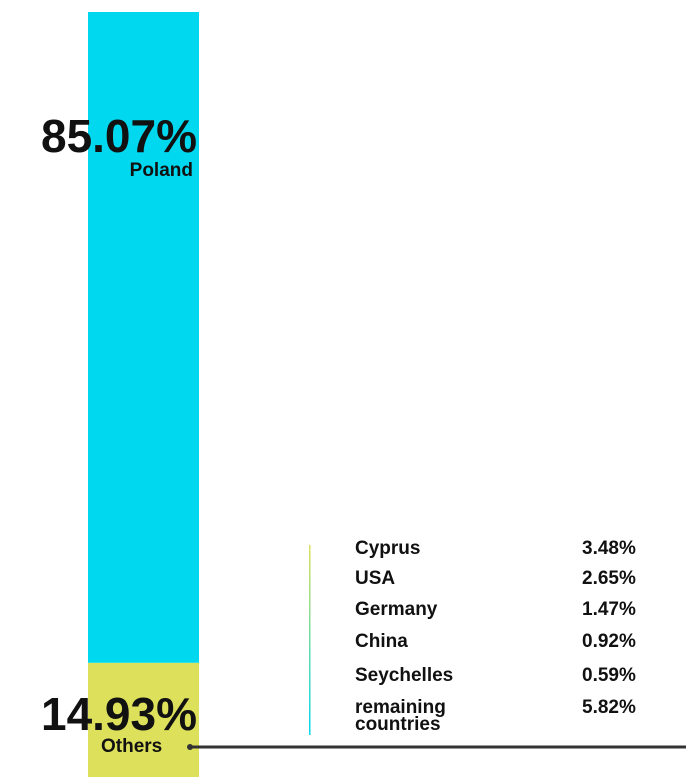 The width and height of the screenshot is (686, 777). Describe the element at coordinates (404, 675) in the screenshot. I see `country: Seychelles` at that location.